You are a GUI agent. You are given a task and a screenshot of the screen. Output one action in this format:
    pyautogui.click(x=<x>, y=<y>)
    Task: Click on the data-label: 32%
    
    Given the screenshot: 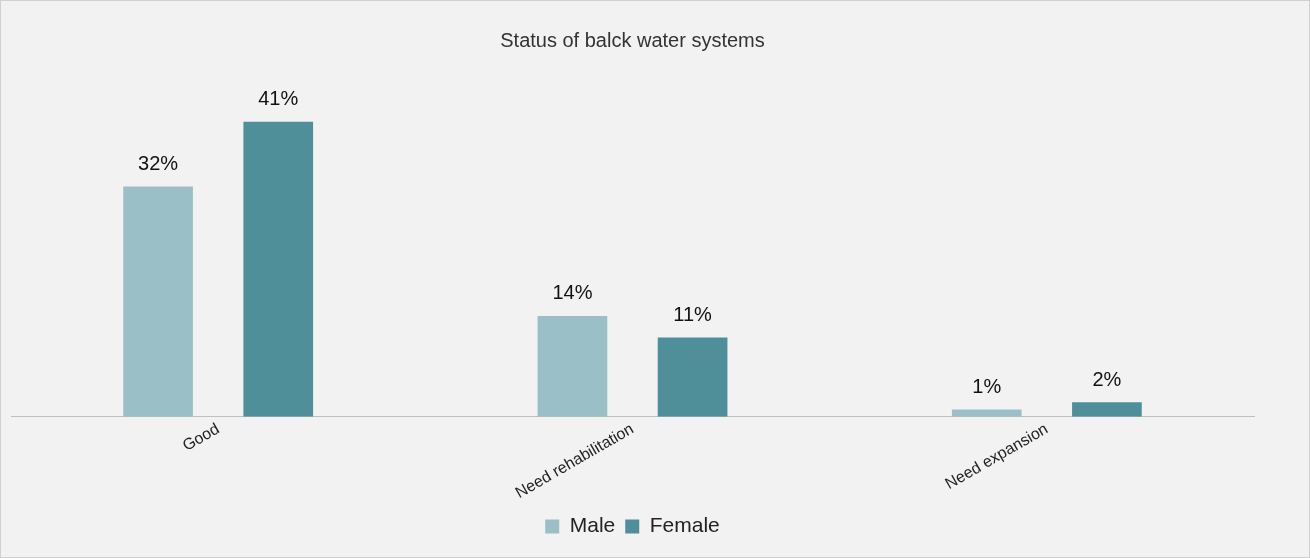 What is the action you would take?
    pyautogui.click(x=158, y=163)
    